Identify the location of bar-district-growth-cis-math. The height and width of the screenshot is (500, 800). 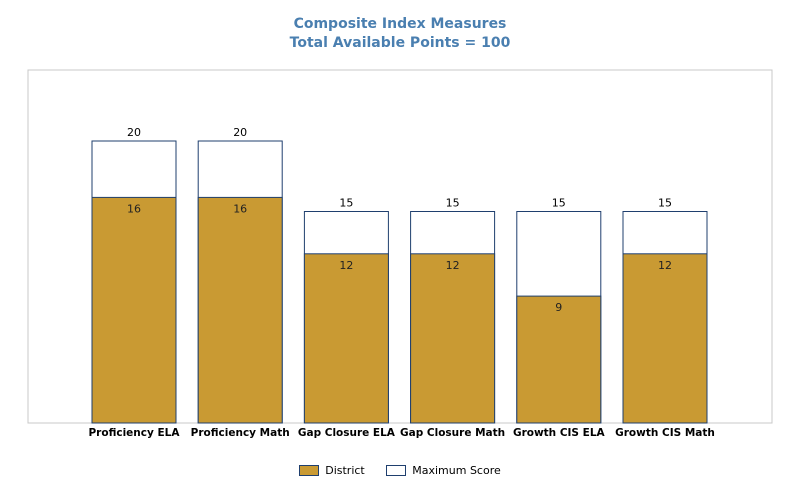
(665, 338).